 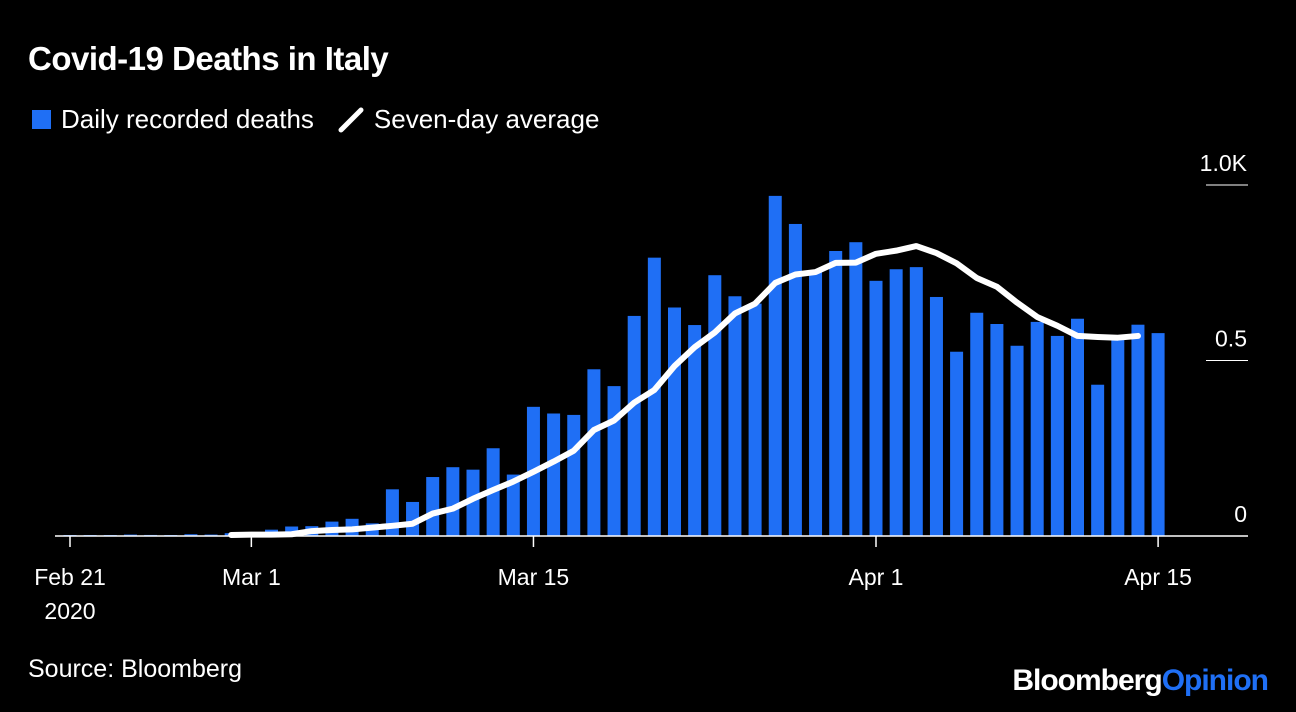 I want to click on x-tick-label: Apr 15, so click(x=1158, y=577).